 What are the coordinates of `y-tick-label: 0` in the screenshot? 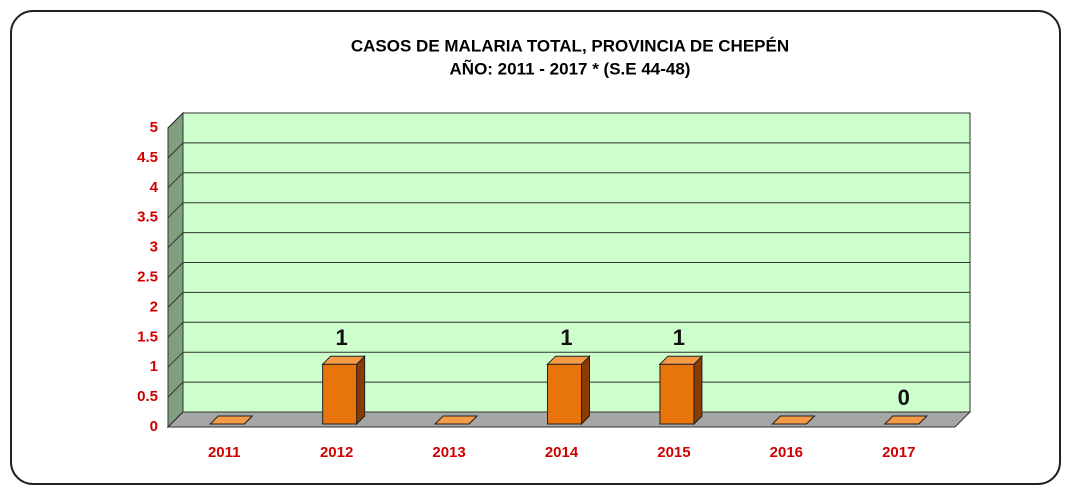 It's located at (154, 426).